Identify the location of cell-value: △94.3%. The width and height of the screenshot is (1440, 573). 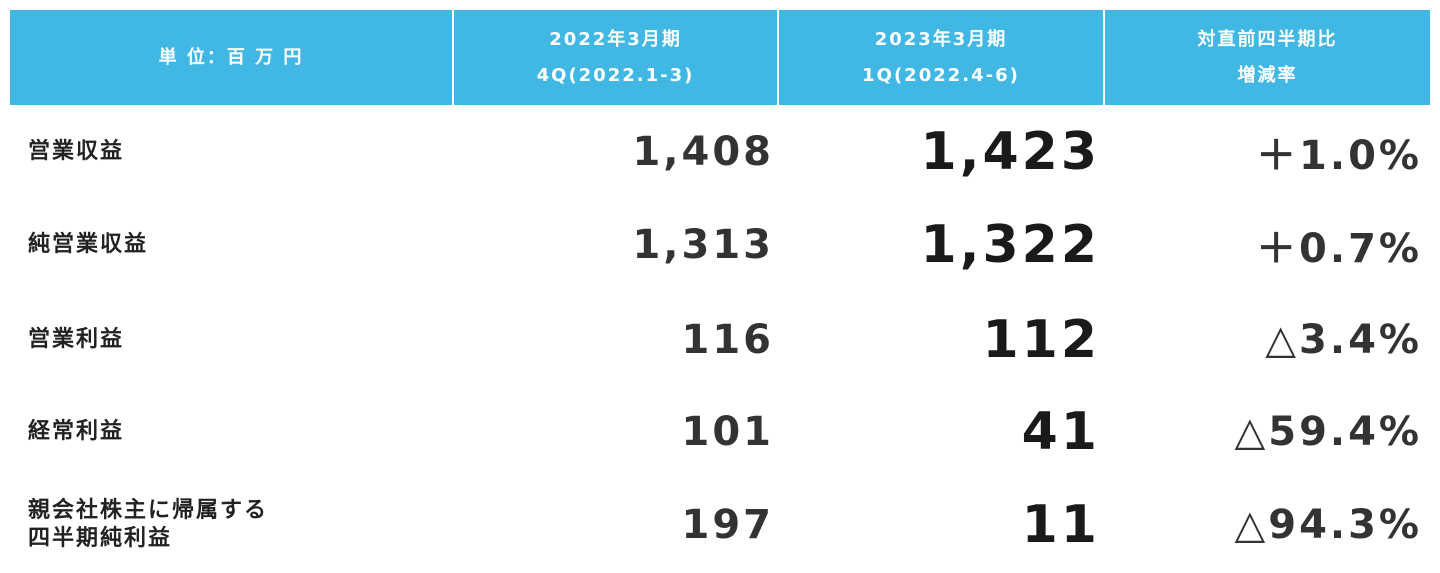
(1328, 525).